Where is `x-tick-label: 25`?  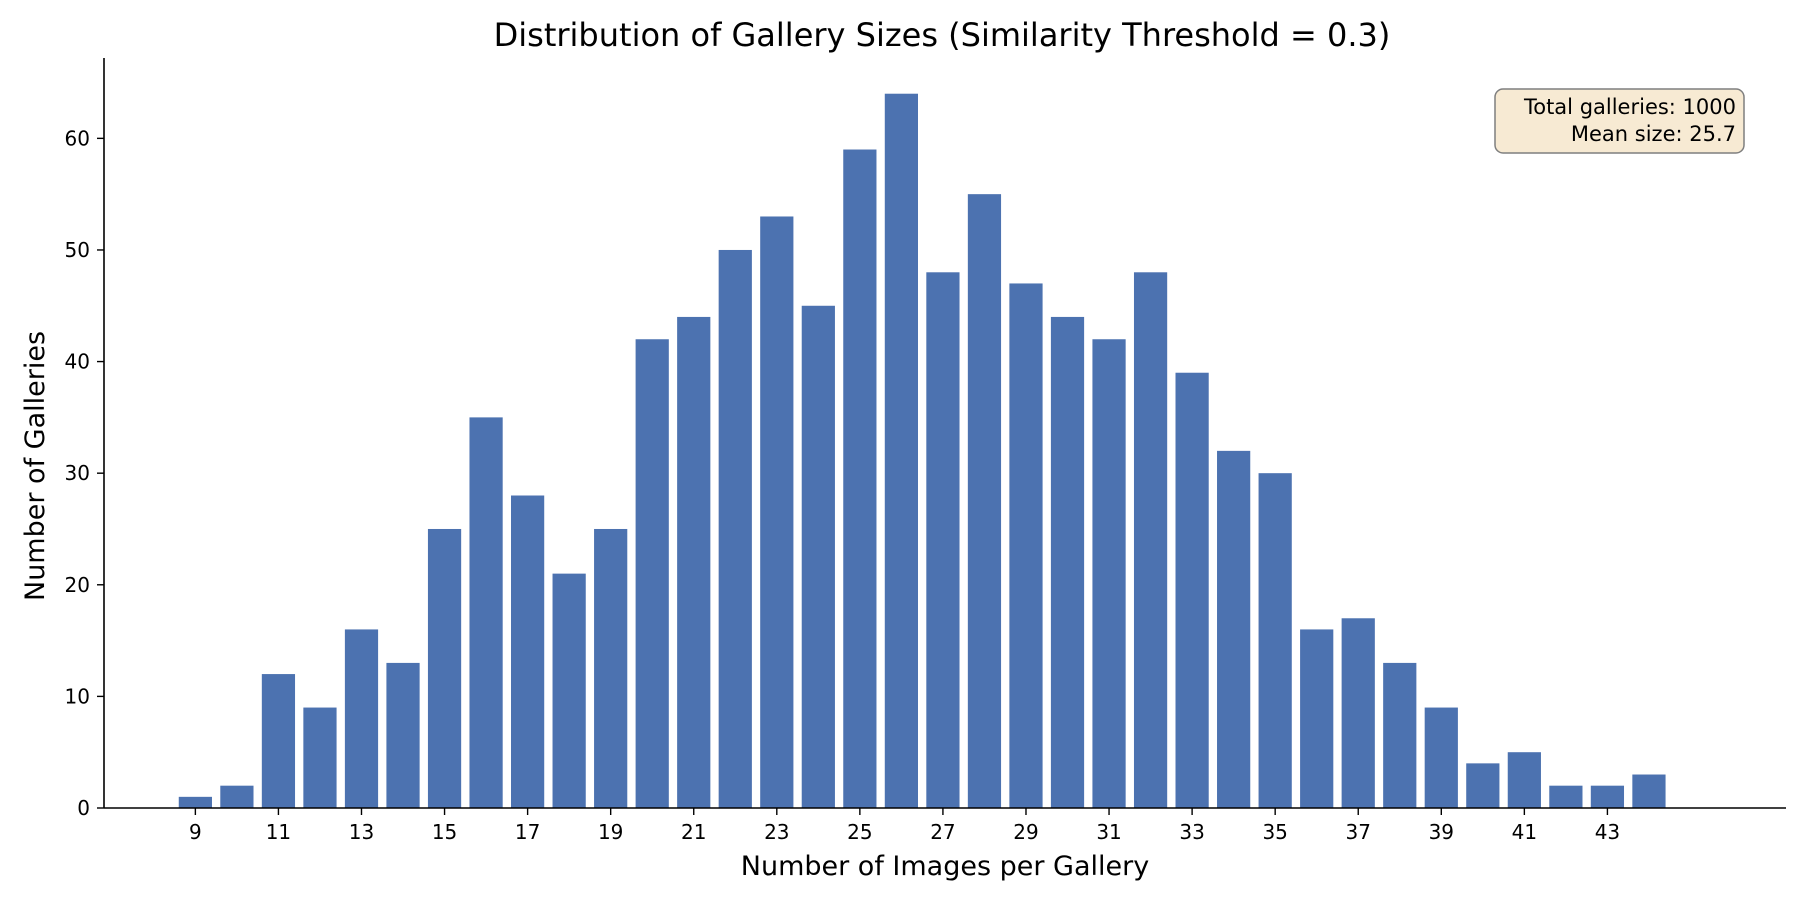
x-tick-label: 25 is located at coordinates (859, 832).